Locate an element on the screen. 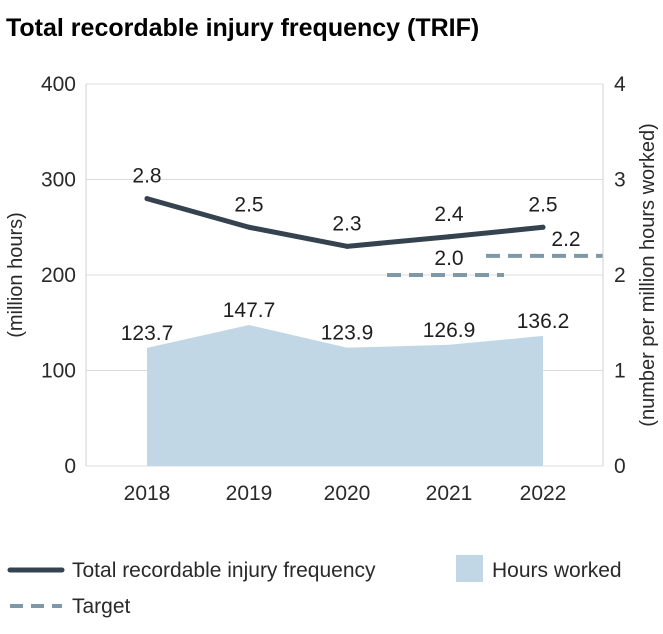  y-right-axis-label: (number per million hours worked) is located at coordinates (648, 274).